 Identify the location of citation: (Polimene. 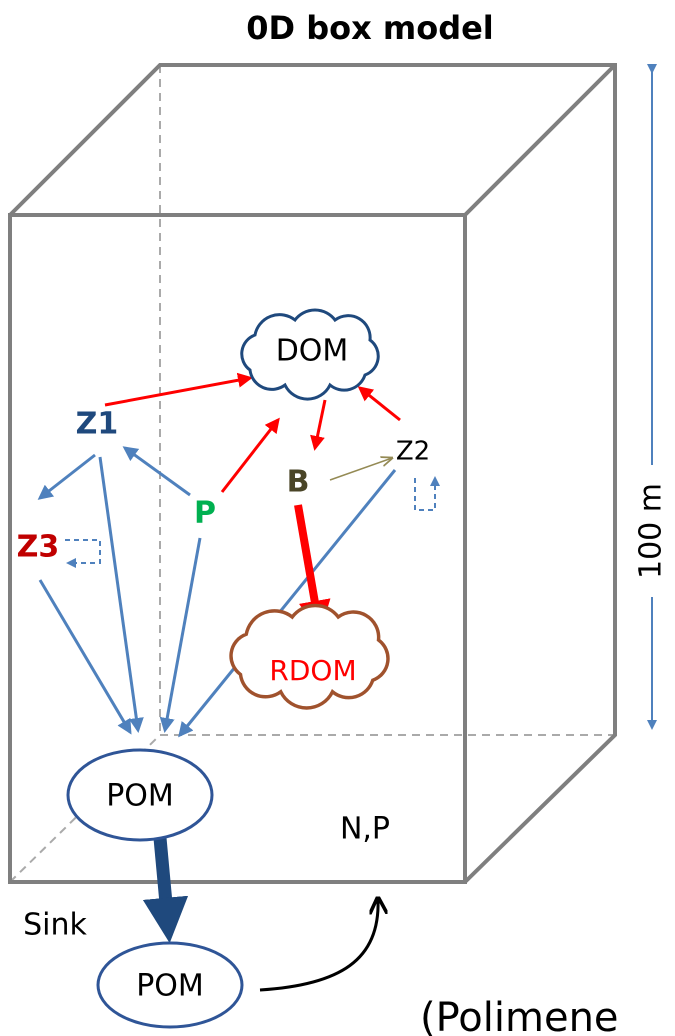
(519, 1015).